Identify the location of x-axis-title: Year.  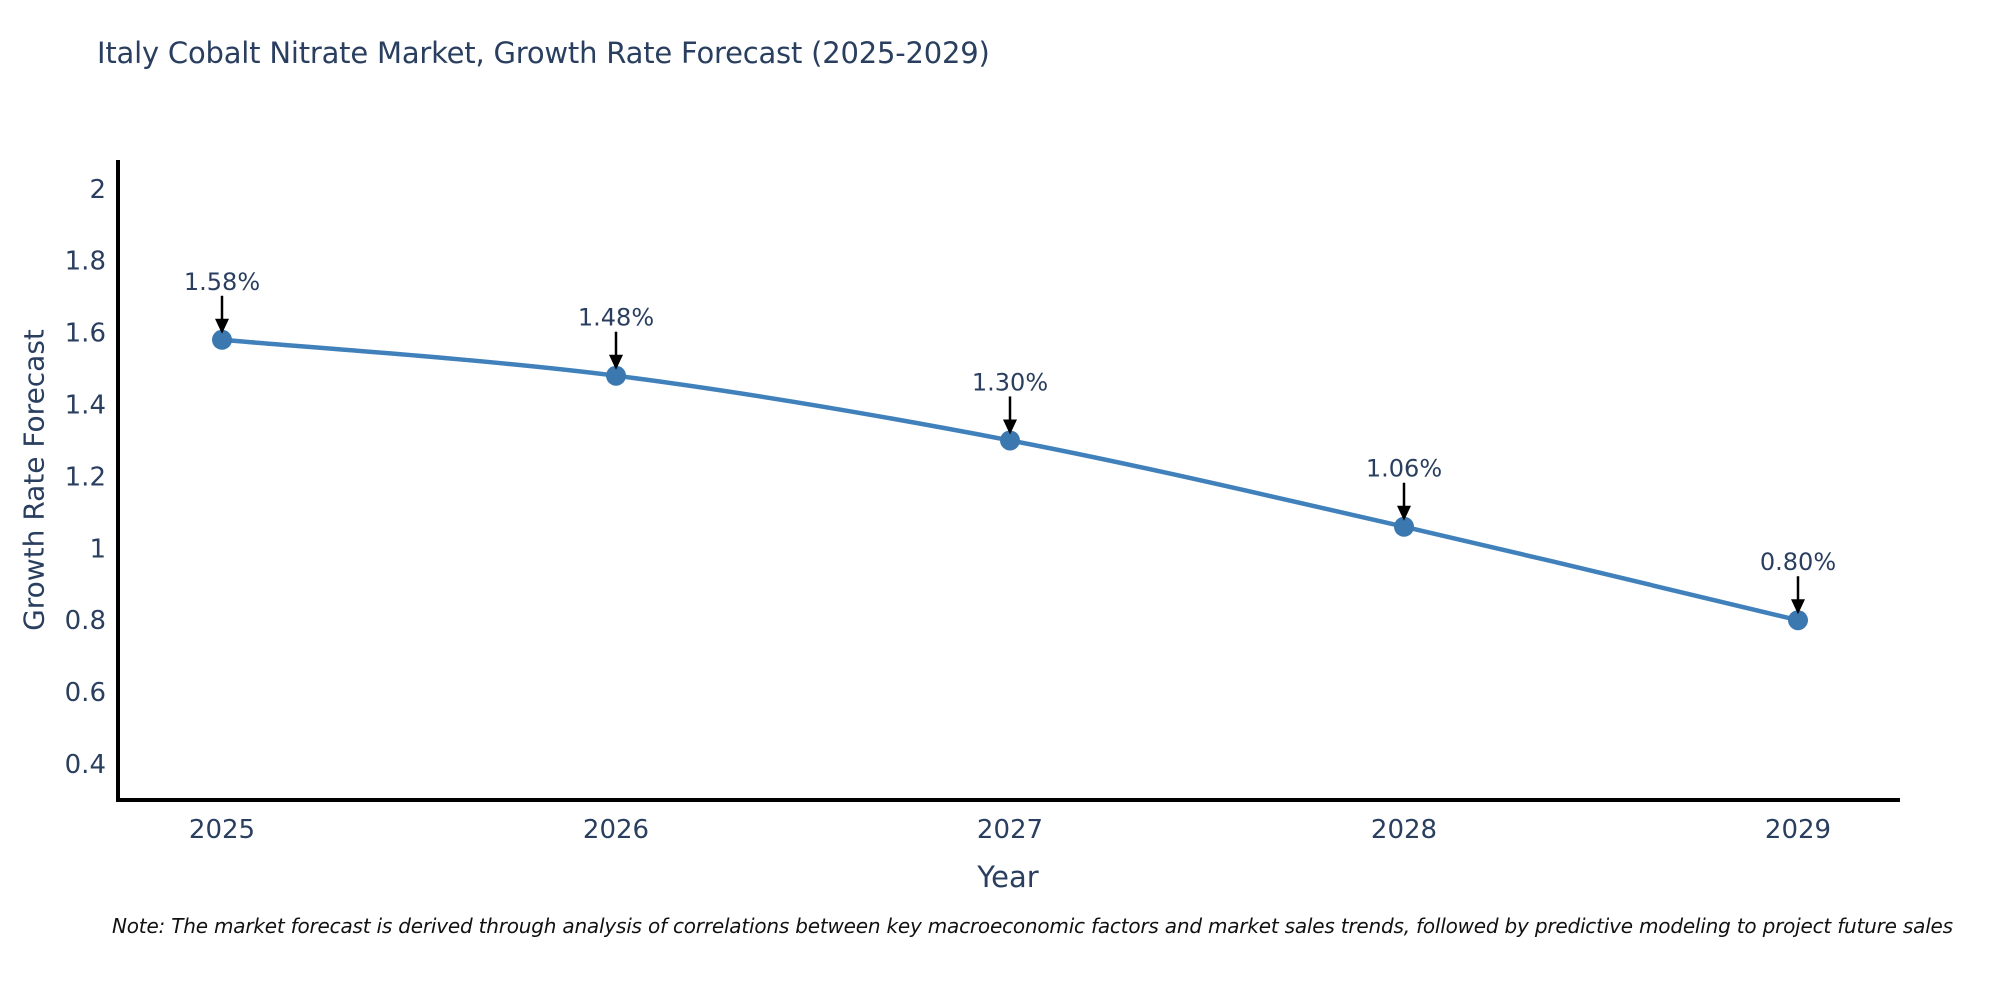
(1008, 877).